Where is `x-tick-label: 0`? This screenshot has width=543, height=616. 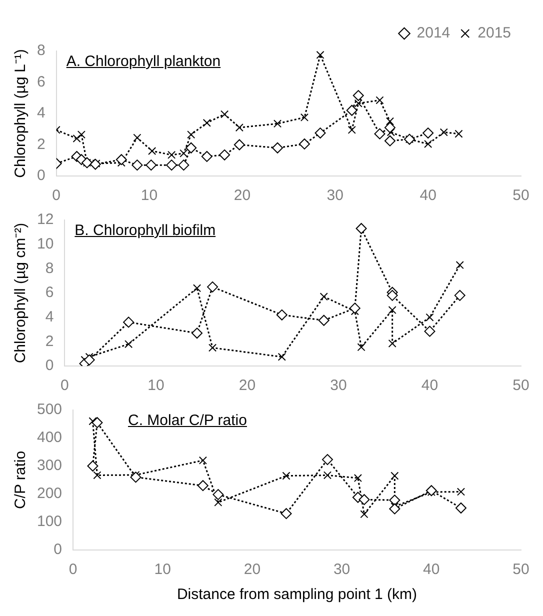 x-tick-label: 0 is located at coordinates (73, 569).